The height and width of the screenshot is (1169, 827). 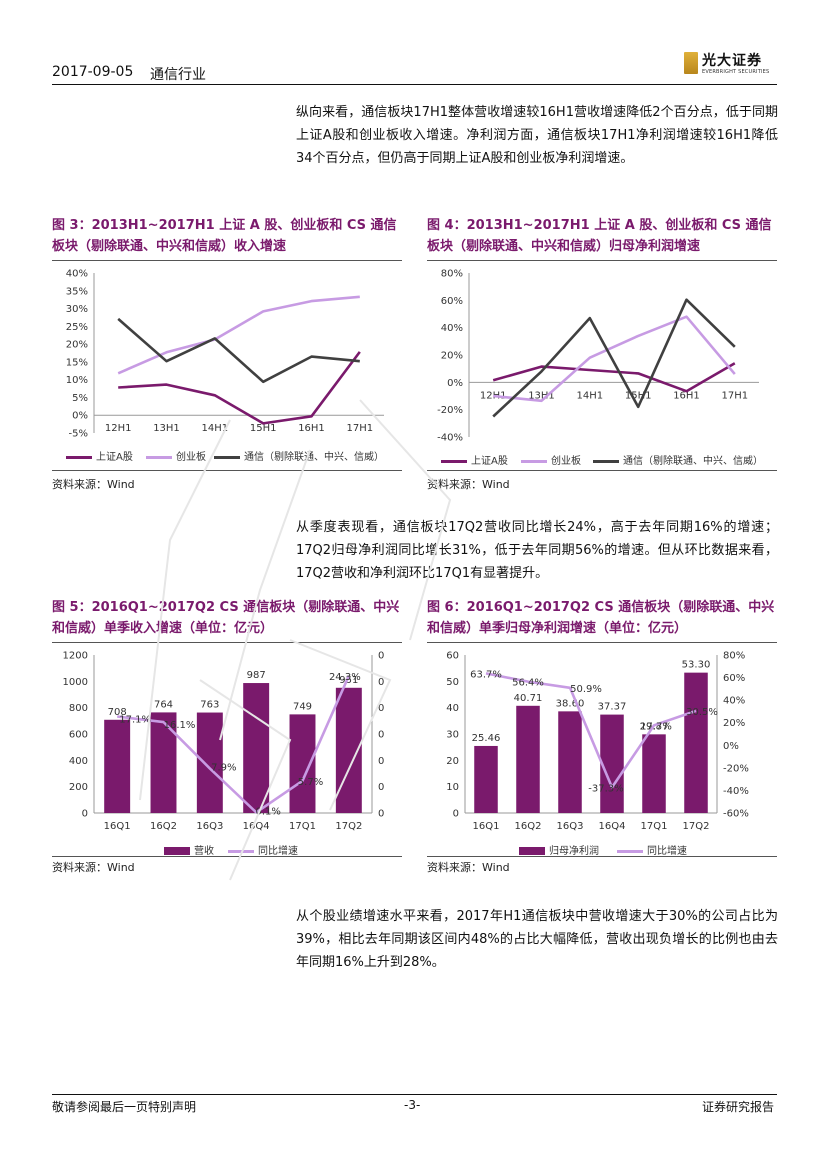 I want to click on y-tick-label: 50, so click(x=452, y=682).